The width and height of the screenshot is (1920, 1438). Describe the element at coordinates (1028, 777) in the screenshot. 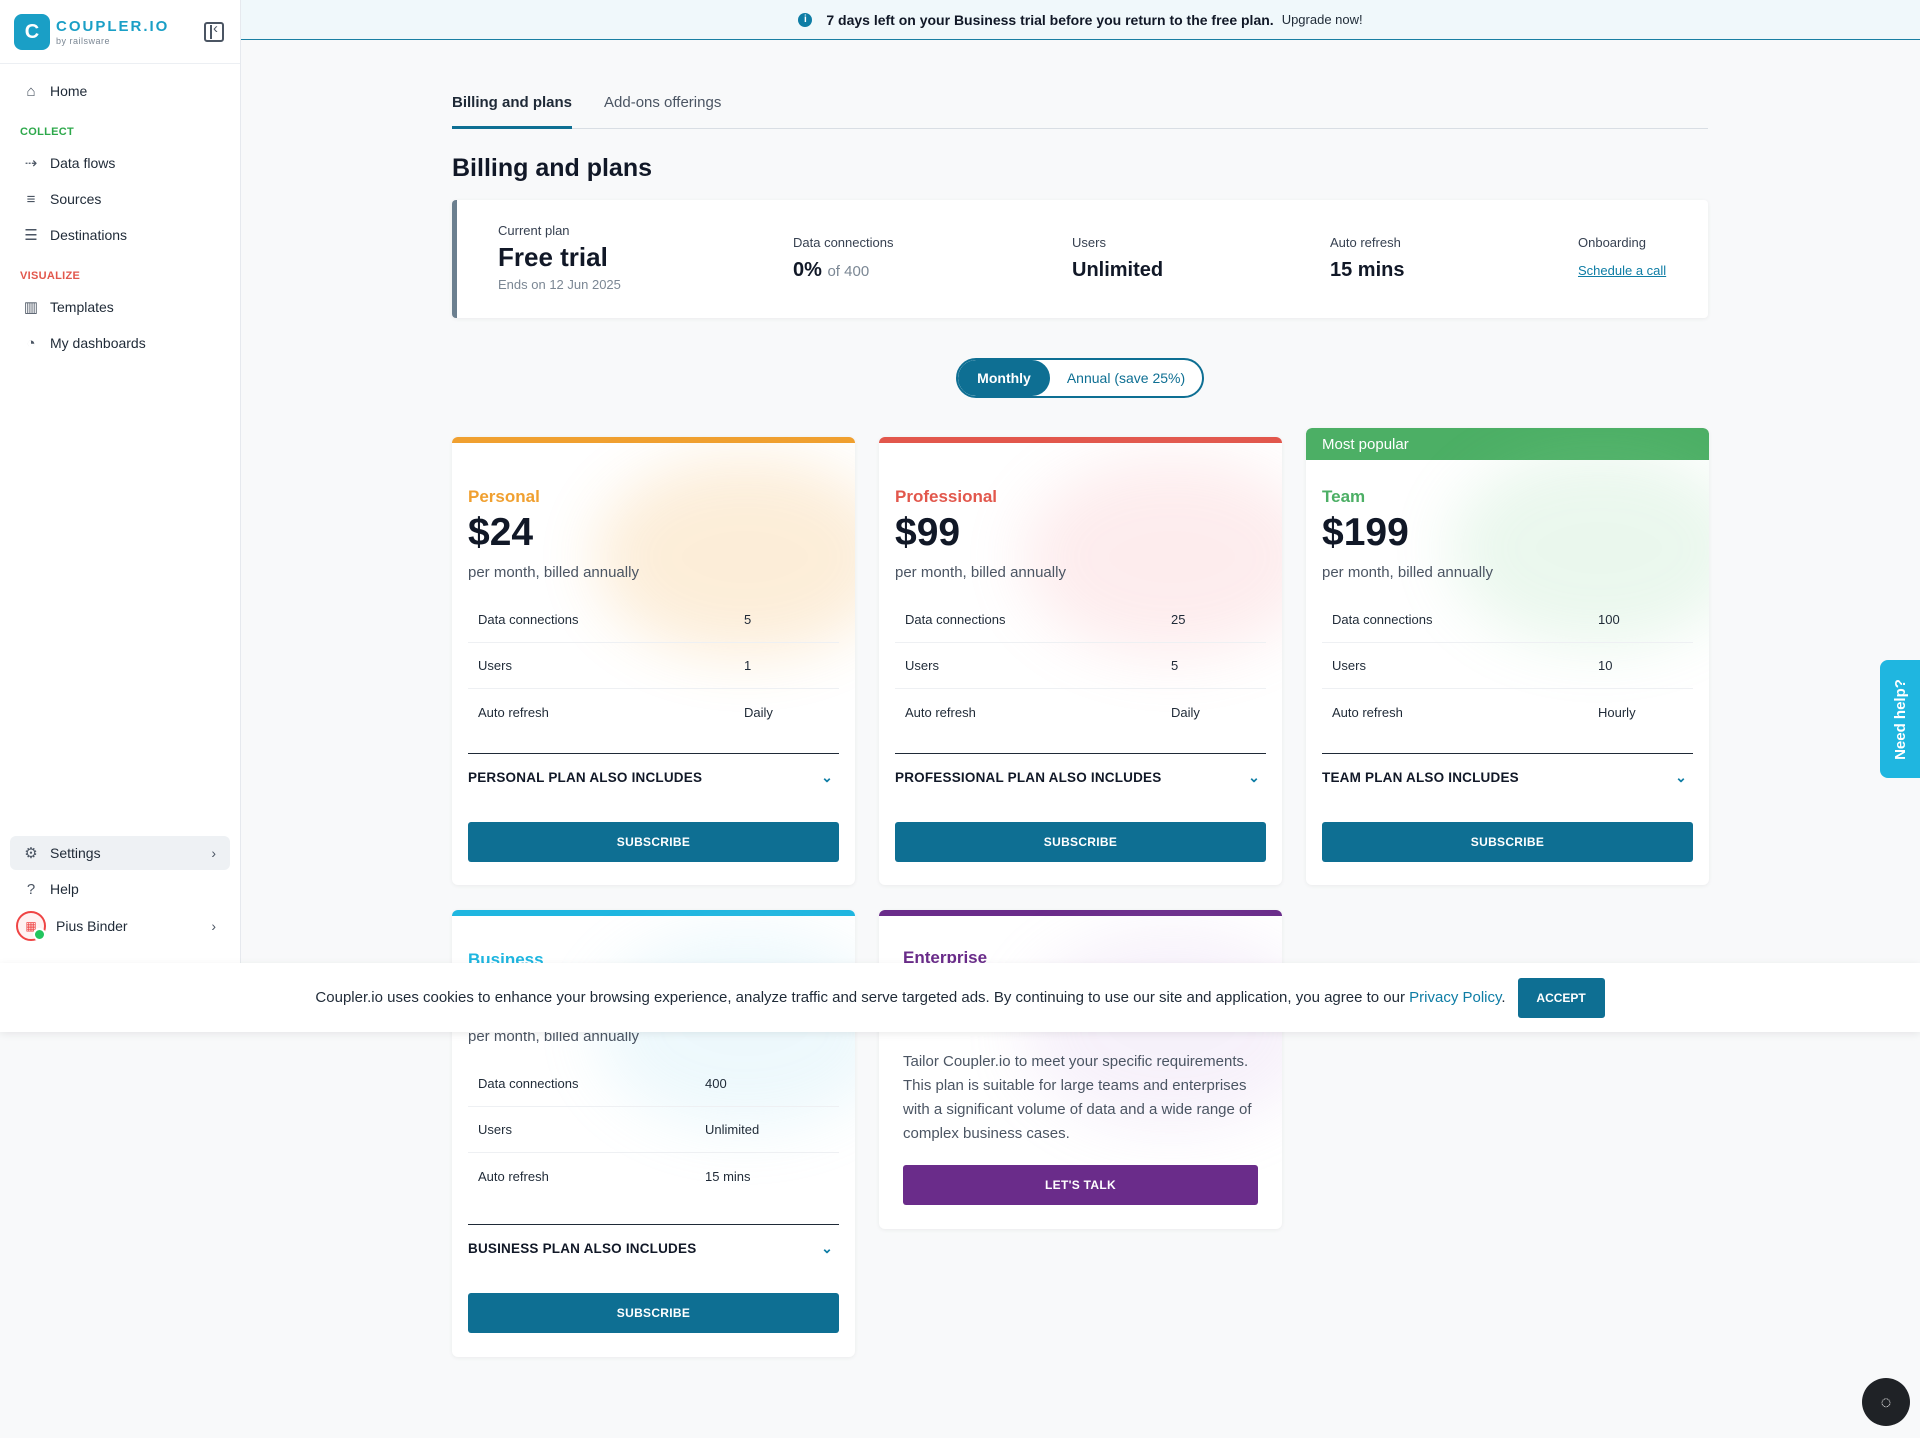

I see `plan-includes-label: PROFESSIONAL PLAN ALSO INCLUDES` at that location.